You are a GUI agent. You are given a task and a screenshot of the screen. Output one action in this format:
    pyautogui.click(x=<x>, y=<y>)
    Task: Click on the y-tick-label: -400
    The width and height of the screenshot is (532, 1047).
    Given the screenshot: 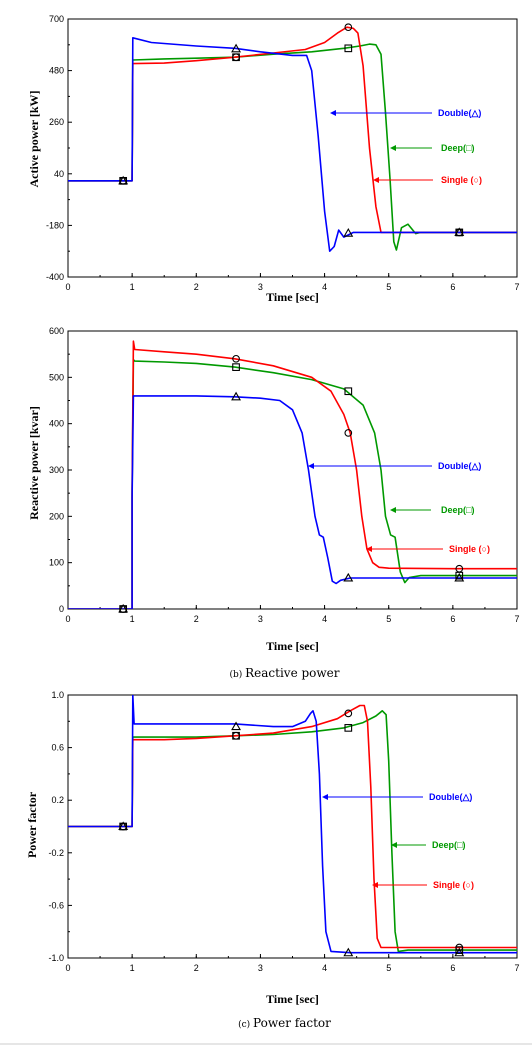 What is the action you would take?
    pyautogui.click(x=55, y=277)
    